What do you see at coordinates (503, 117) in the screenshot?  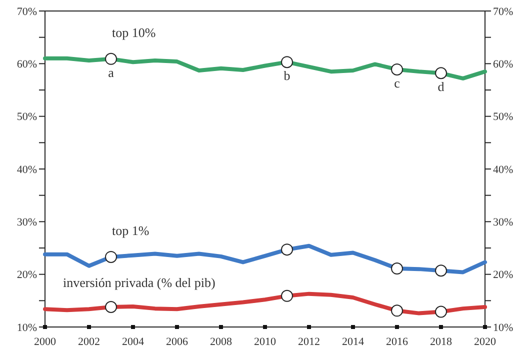 I see `y2-tick-label: 50%` at bounding box center [503, 117].